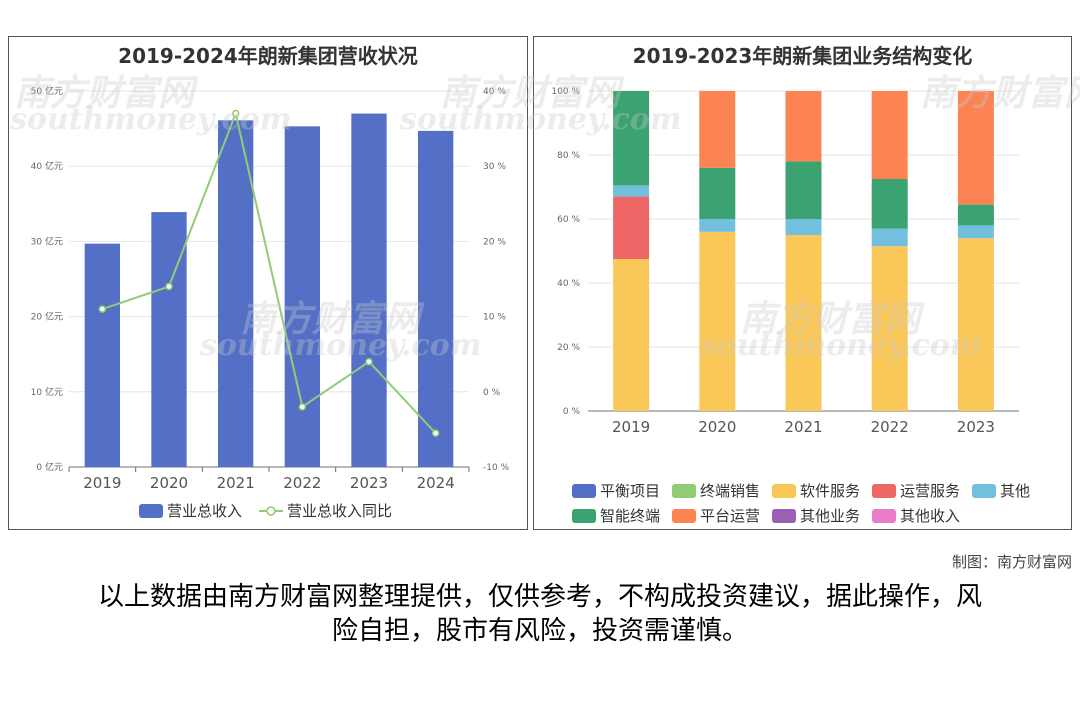  I want to click on legend-label: 营业总收入, so click(204, 511).